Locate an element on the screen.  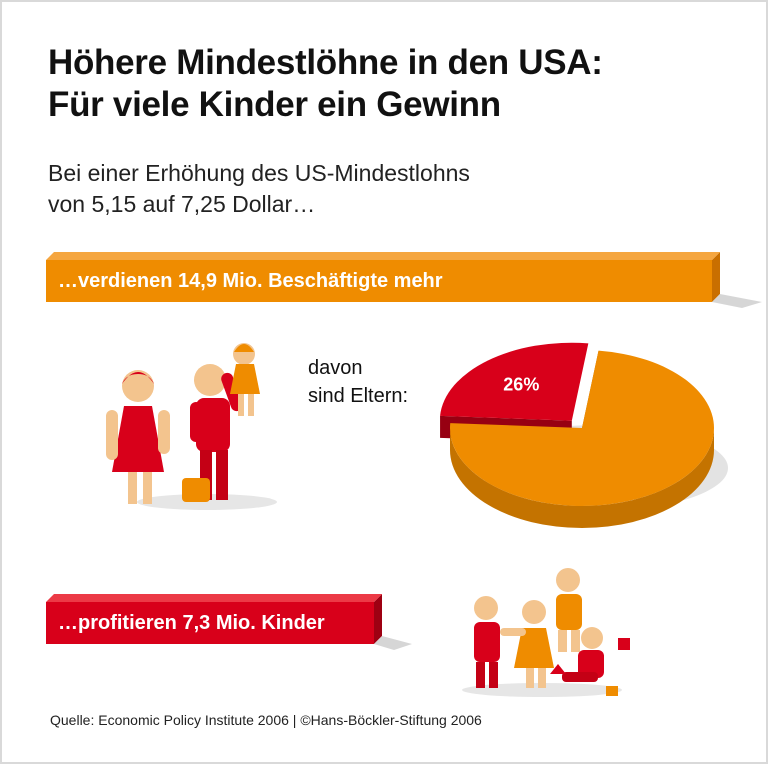
pie-slice-label-0: 26% is located at coordinates (521, 385).